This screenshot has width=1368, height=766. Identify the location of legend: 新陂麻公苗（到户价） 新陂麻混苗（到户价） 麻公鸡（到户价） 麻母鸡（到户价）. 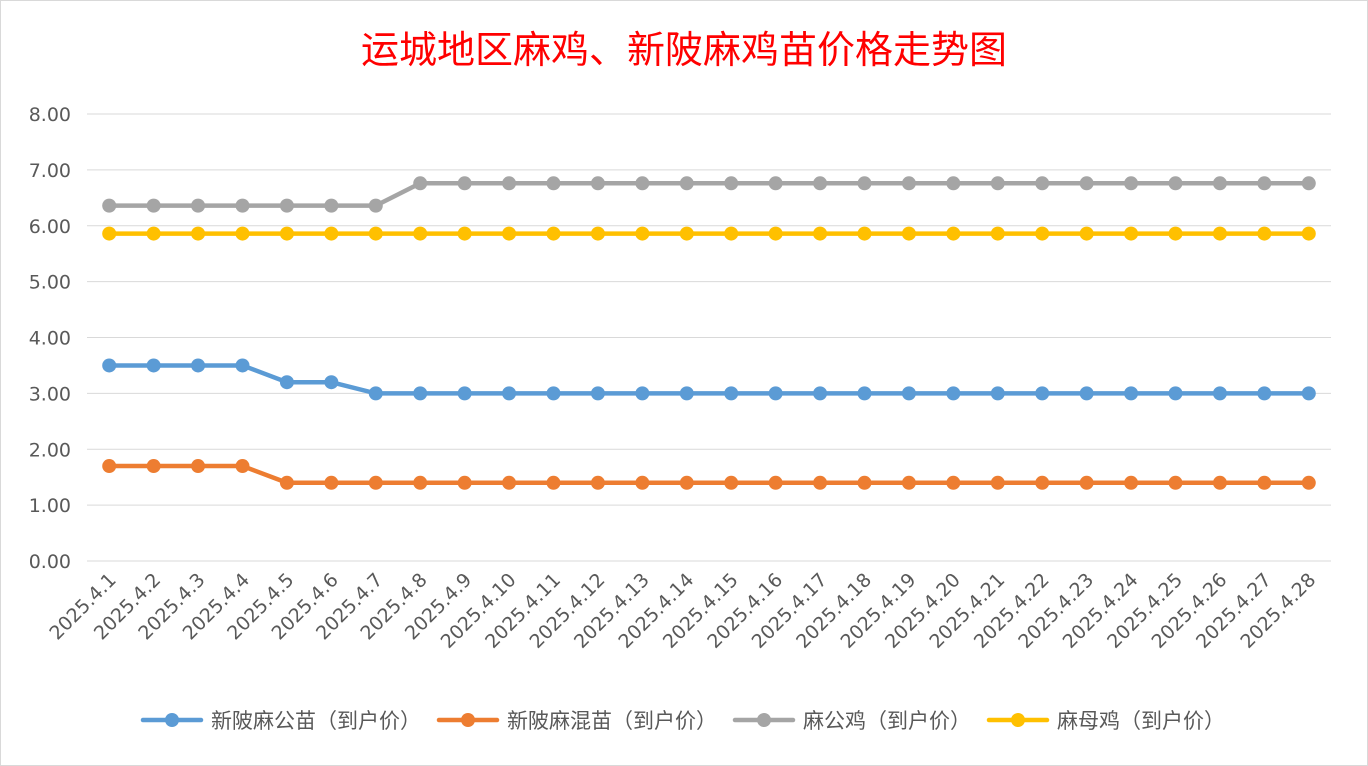
(682, 721).